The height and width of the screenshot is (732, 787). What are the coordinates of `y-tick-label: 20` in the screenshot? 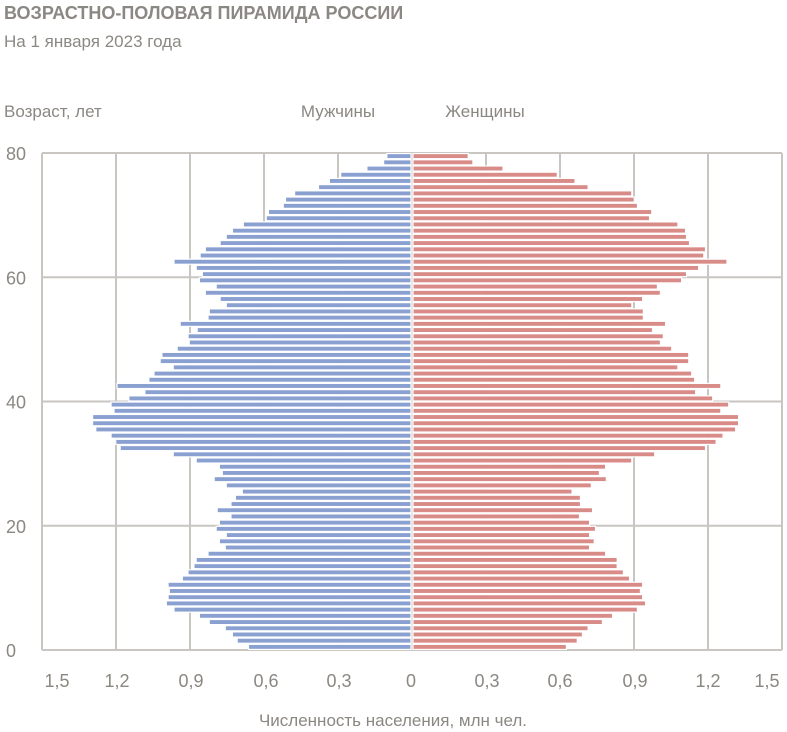 It's located at (16, 527).